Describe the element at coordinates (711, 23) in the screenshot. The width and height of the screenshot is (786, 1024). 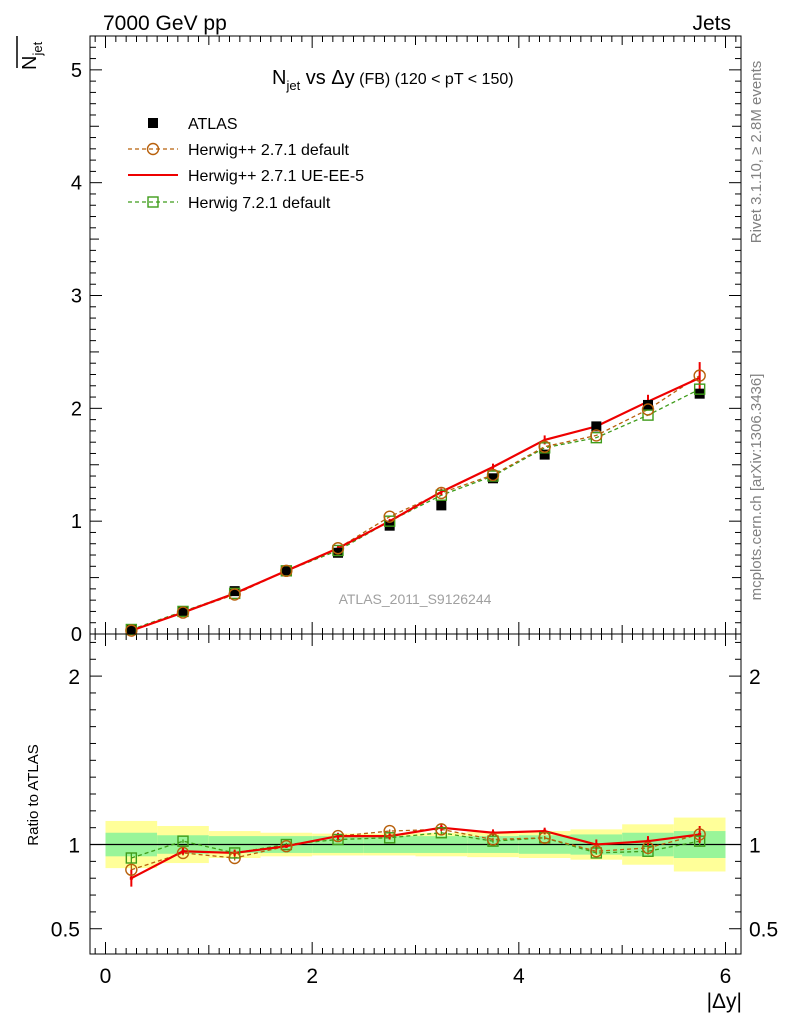
I see `header-right: Jets` at that location.